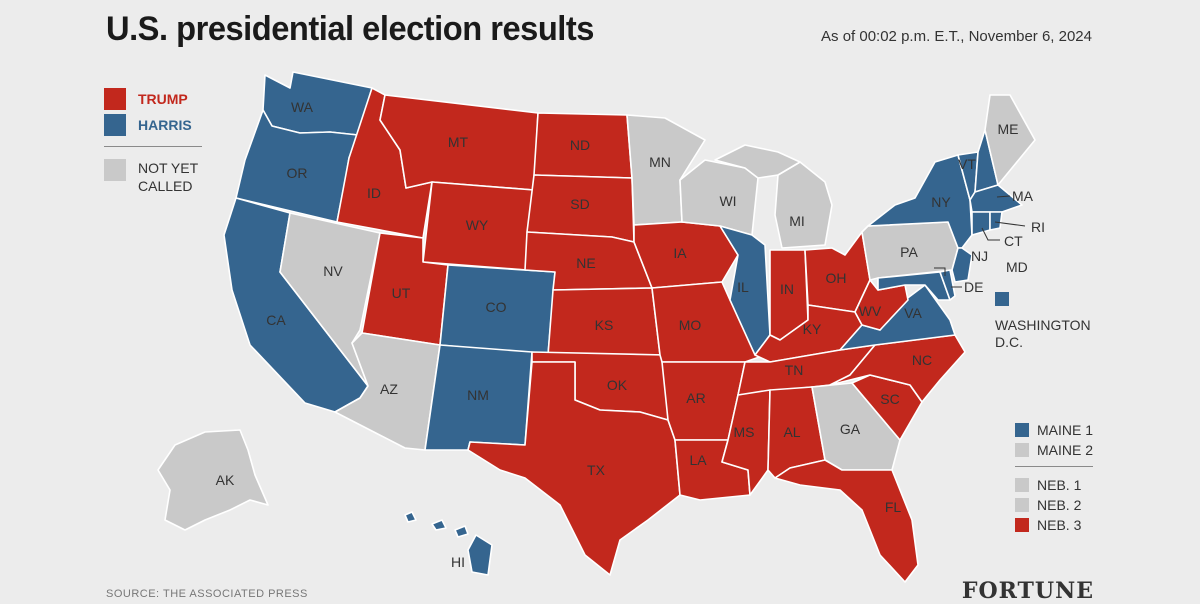 This screenshot has height=604, width=1200. What do you see at coordinates (979, 256) in the screenshot?
I see `label-NJ: NJ` at bounding box center [979, 256].